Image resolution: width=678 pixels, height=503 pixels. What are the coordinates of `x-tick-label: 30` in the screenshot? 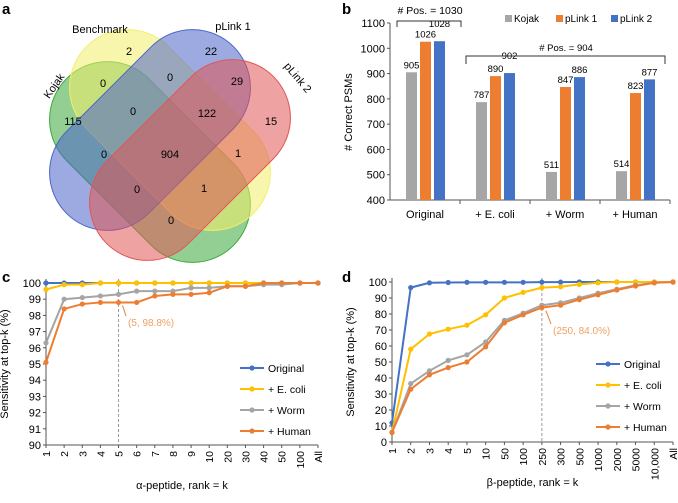 It's located at (246, 457).